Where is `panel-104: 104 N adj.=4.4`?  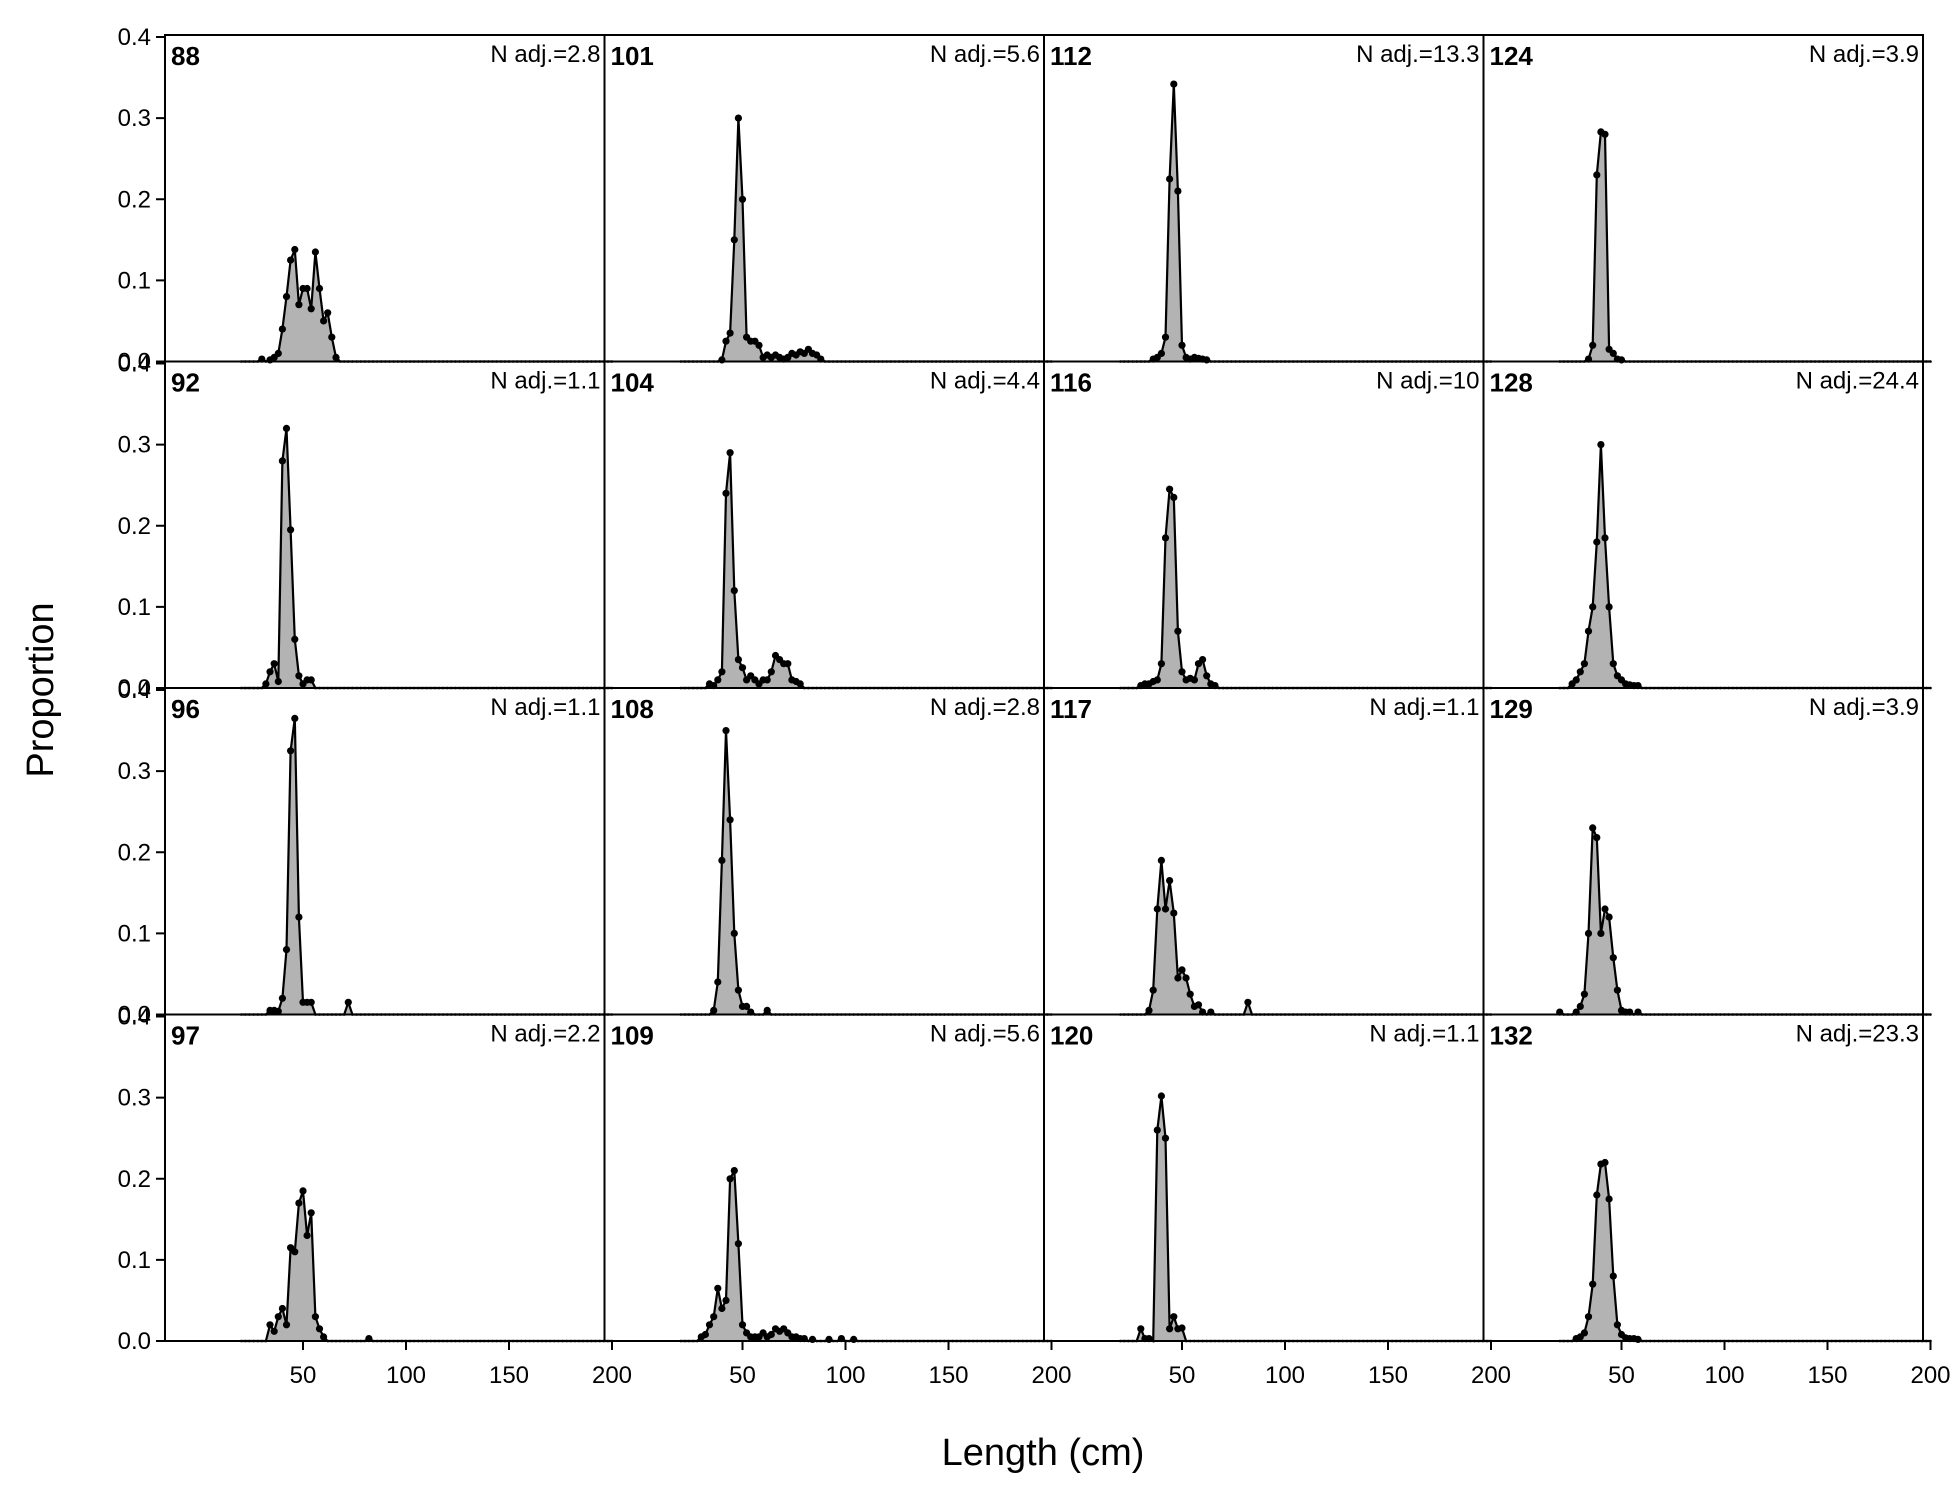 panel-104: 104 N adj.=4.4 is located at coordinates (828, 525).